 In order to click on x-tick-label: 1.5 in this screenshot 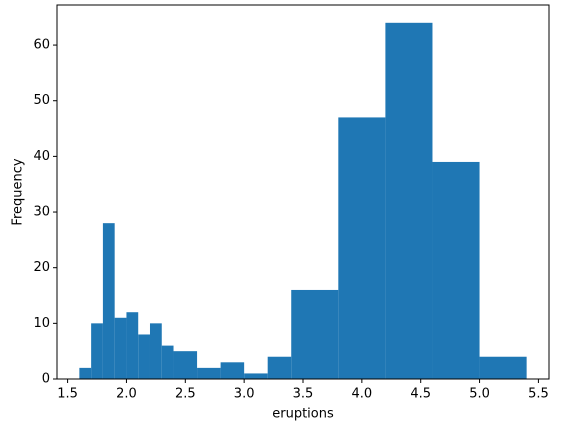, I will do `click(67, 394)`.